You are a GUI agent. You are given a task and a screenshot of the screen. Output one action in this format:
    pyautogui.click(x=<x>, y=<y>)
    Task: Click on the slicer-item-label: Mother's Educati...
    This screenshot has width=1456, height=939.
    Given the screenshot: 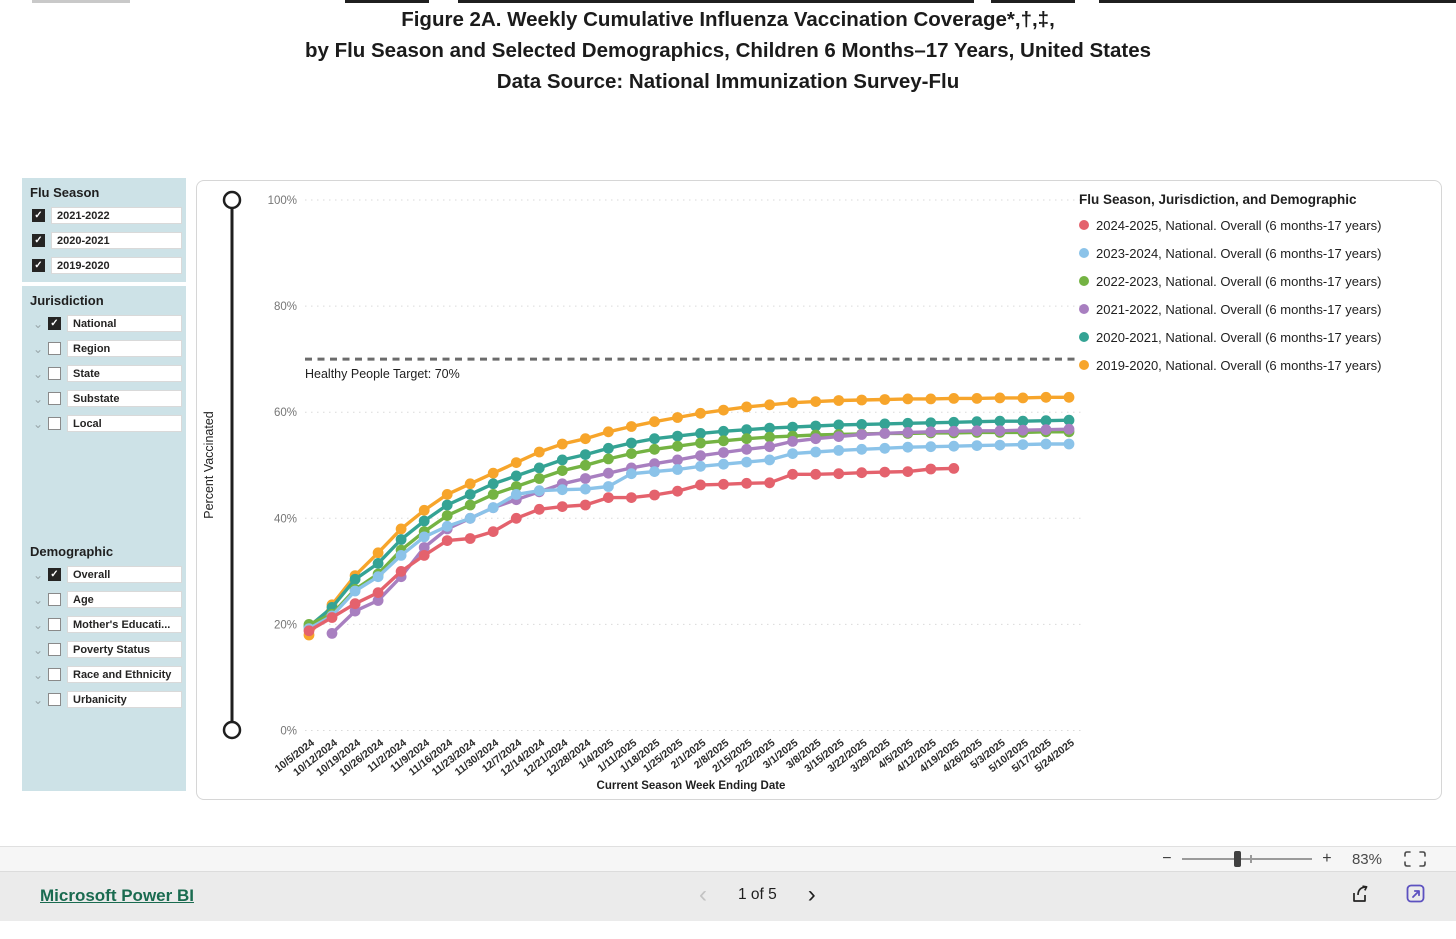 What is the action you would take?
    pyautogui.click(x=124, y=624)
    